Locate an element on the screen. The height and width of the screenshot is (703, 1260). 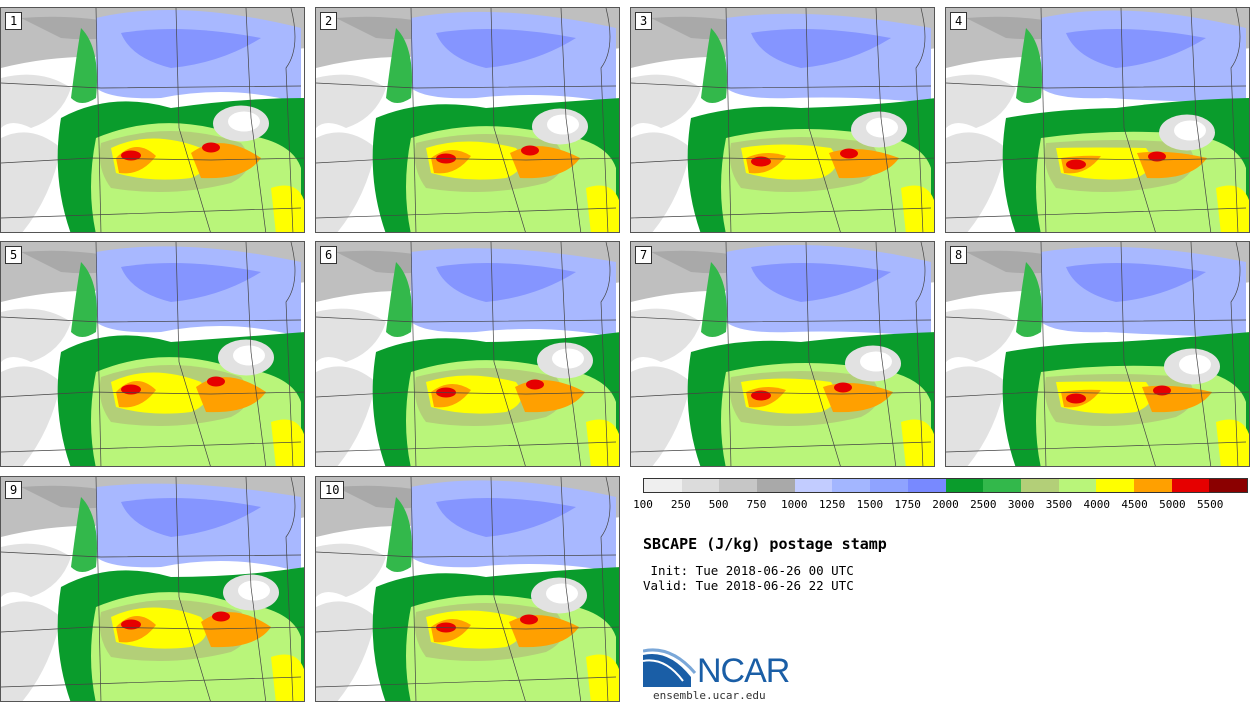
member-label: 10 is located at coordinates (332, 490).